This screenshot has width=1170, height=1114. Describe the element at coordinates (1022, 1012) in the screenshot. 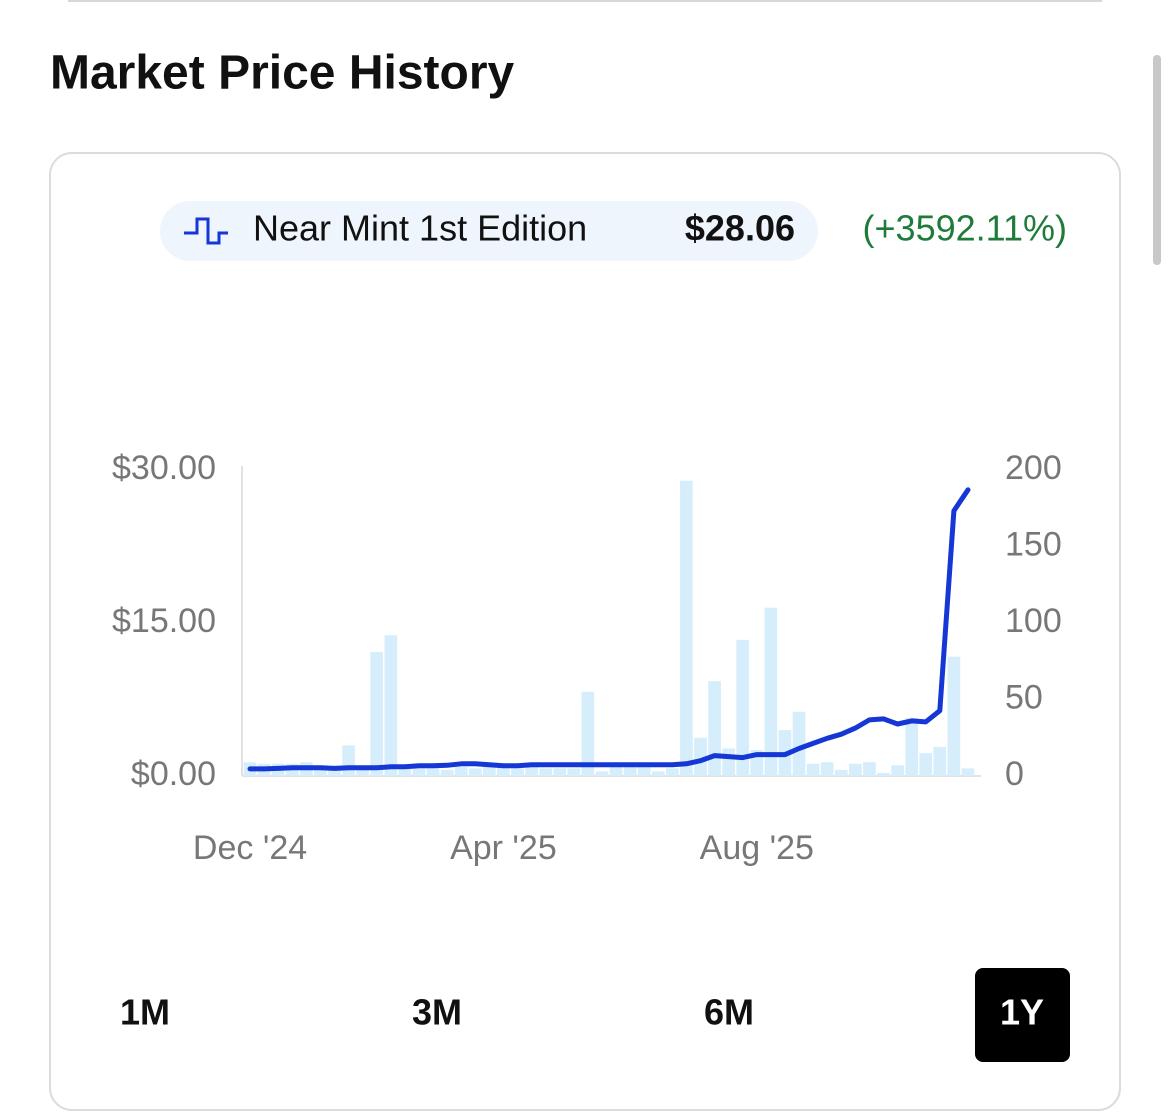

I see `time-range-button: 1Y` at that location.